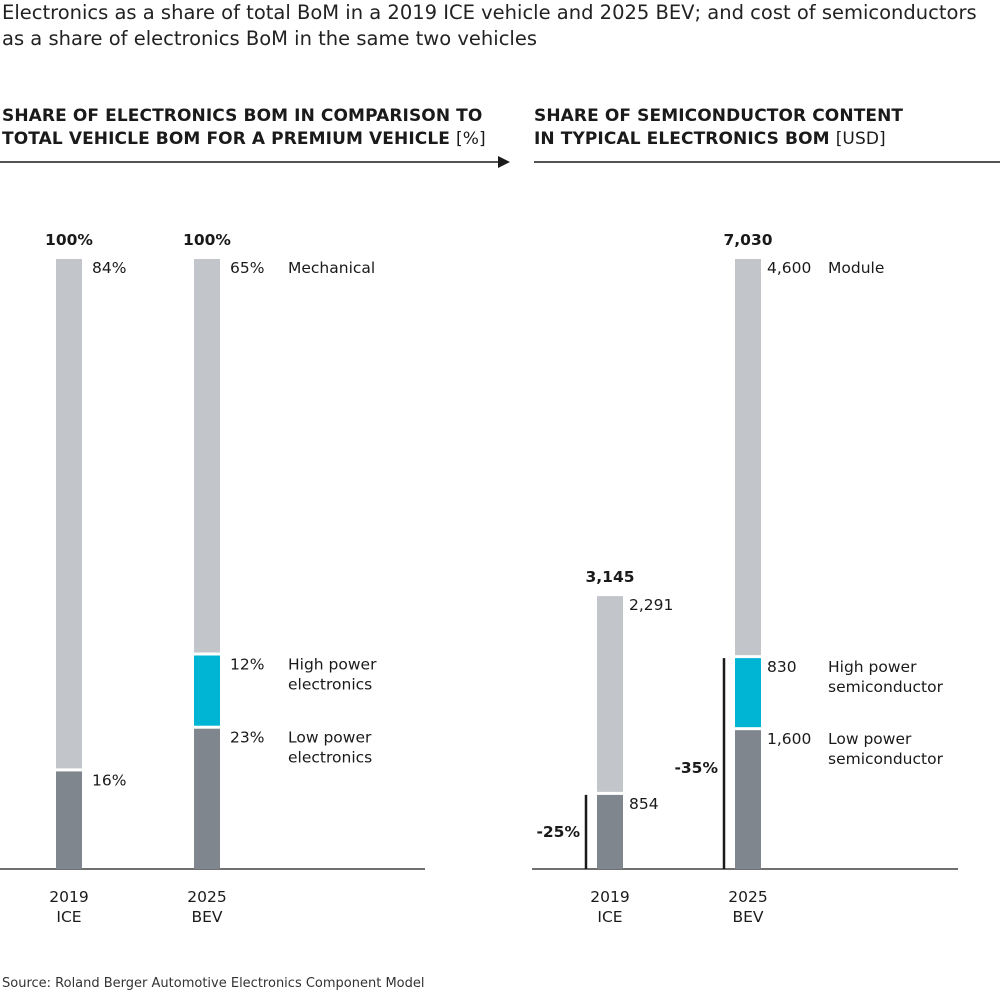  I want to click on left-series-name-0-line-2: electronics, so click(330, 758).